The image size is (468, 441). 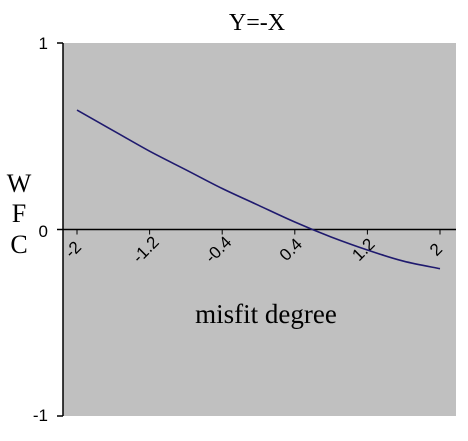 What do you see at coordinates (19, 213) in the screenshot?
I see `y-axis-label-line-2: F` at bounding box center [19, 213].